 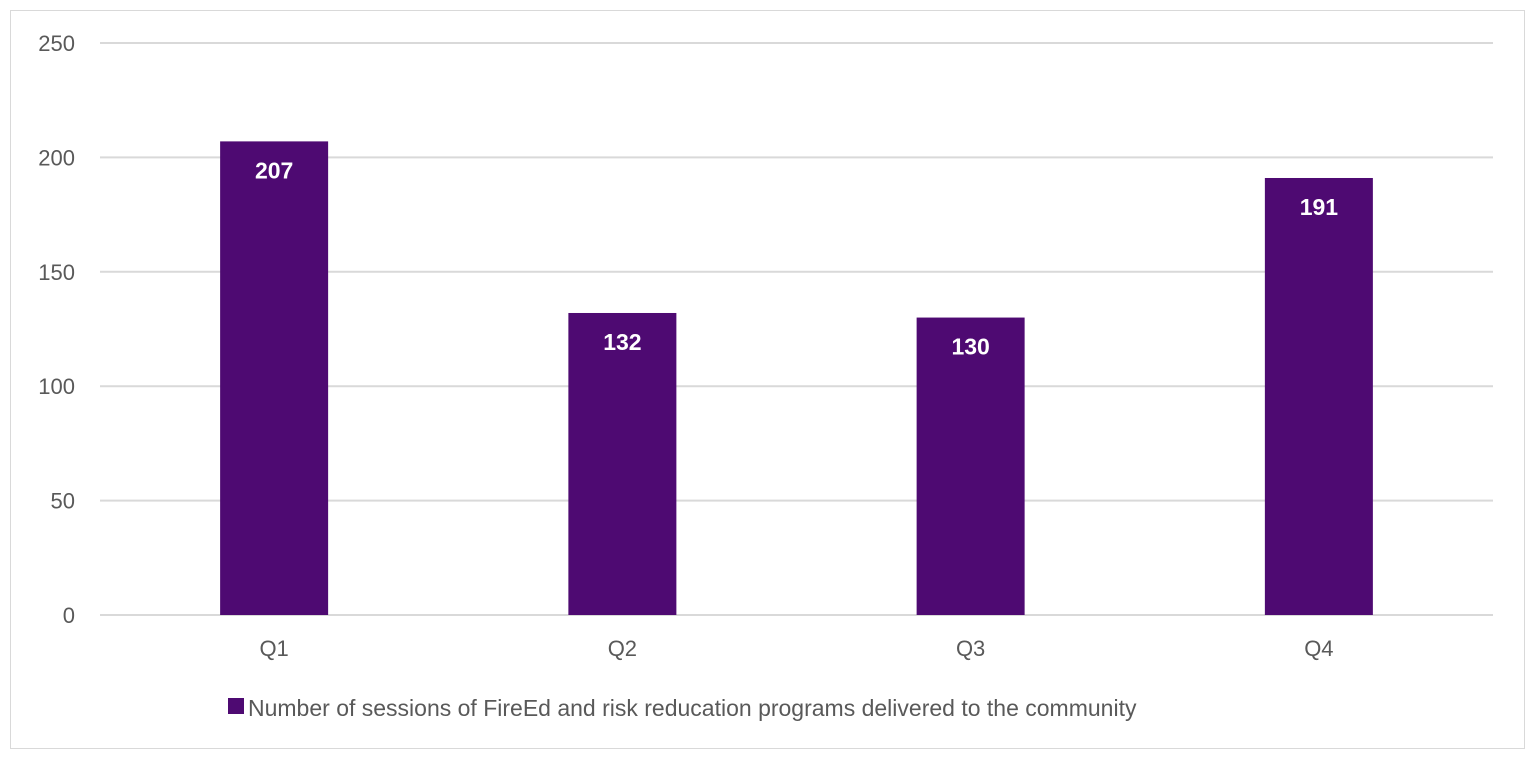 I want to click on bar-q4, so click(x=1318, y=396).